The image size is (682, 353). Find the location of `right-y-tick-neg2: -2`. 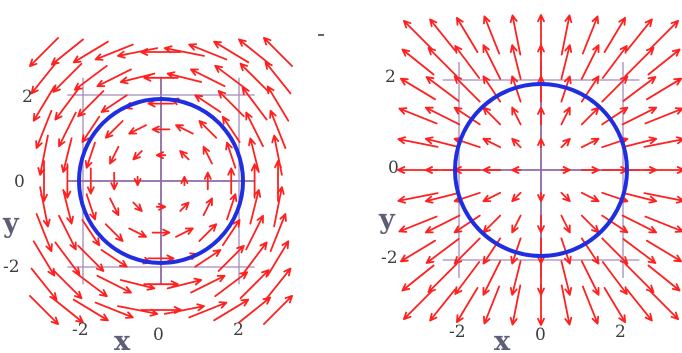

right-y-tick-neg2: -2 is located at coordinates (389, 258).